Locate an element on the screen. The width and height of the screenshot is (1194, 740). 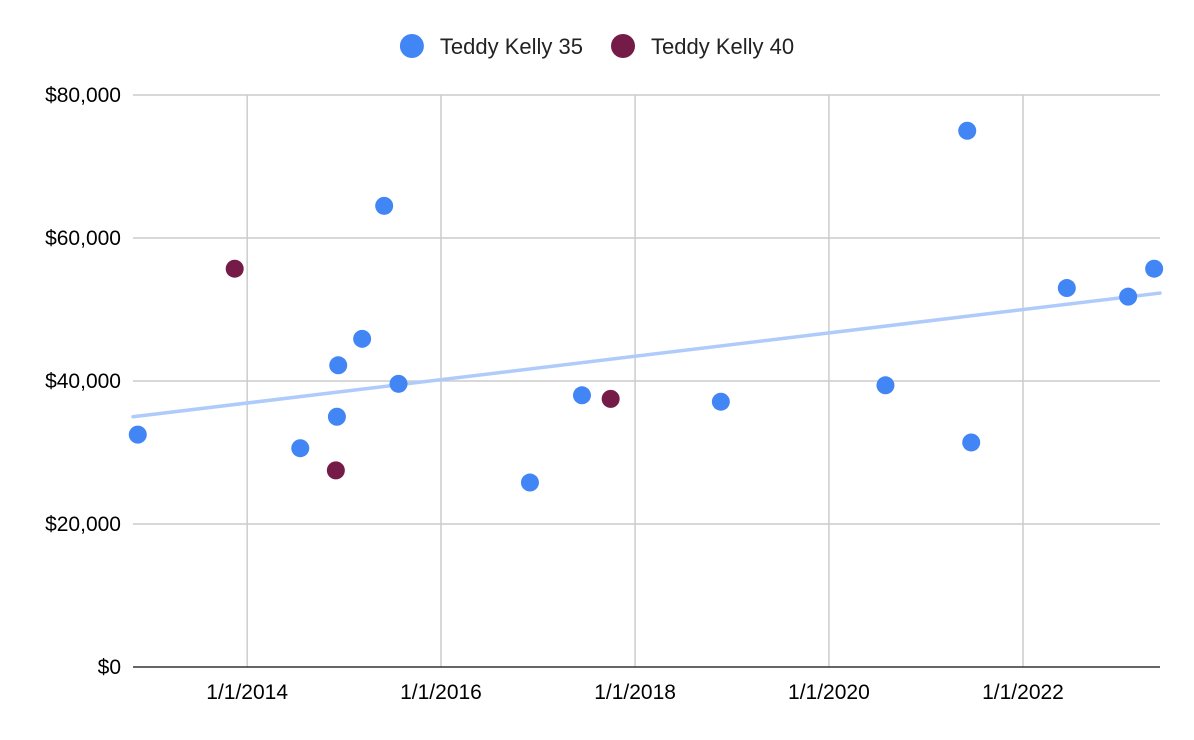
legend-item: Teddy Kelly 40 is located at coordinates (702, 46).